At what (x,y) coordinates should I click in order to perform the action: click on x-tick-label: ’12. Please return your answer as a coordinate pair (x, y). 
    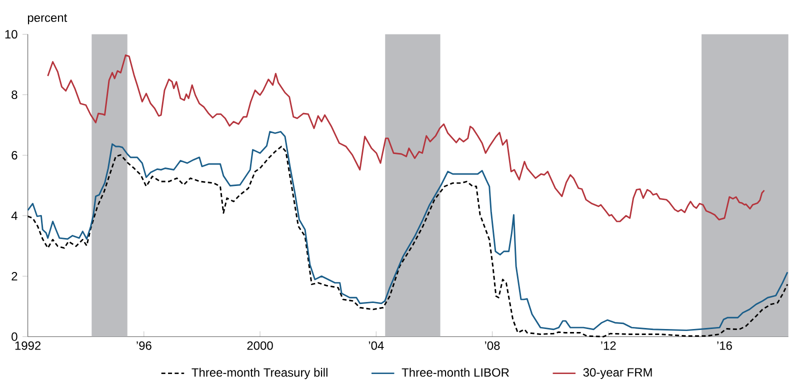
    Looking at the image, I should click on (608, 346).